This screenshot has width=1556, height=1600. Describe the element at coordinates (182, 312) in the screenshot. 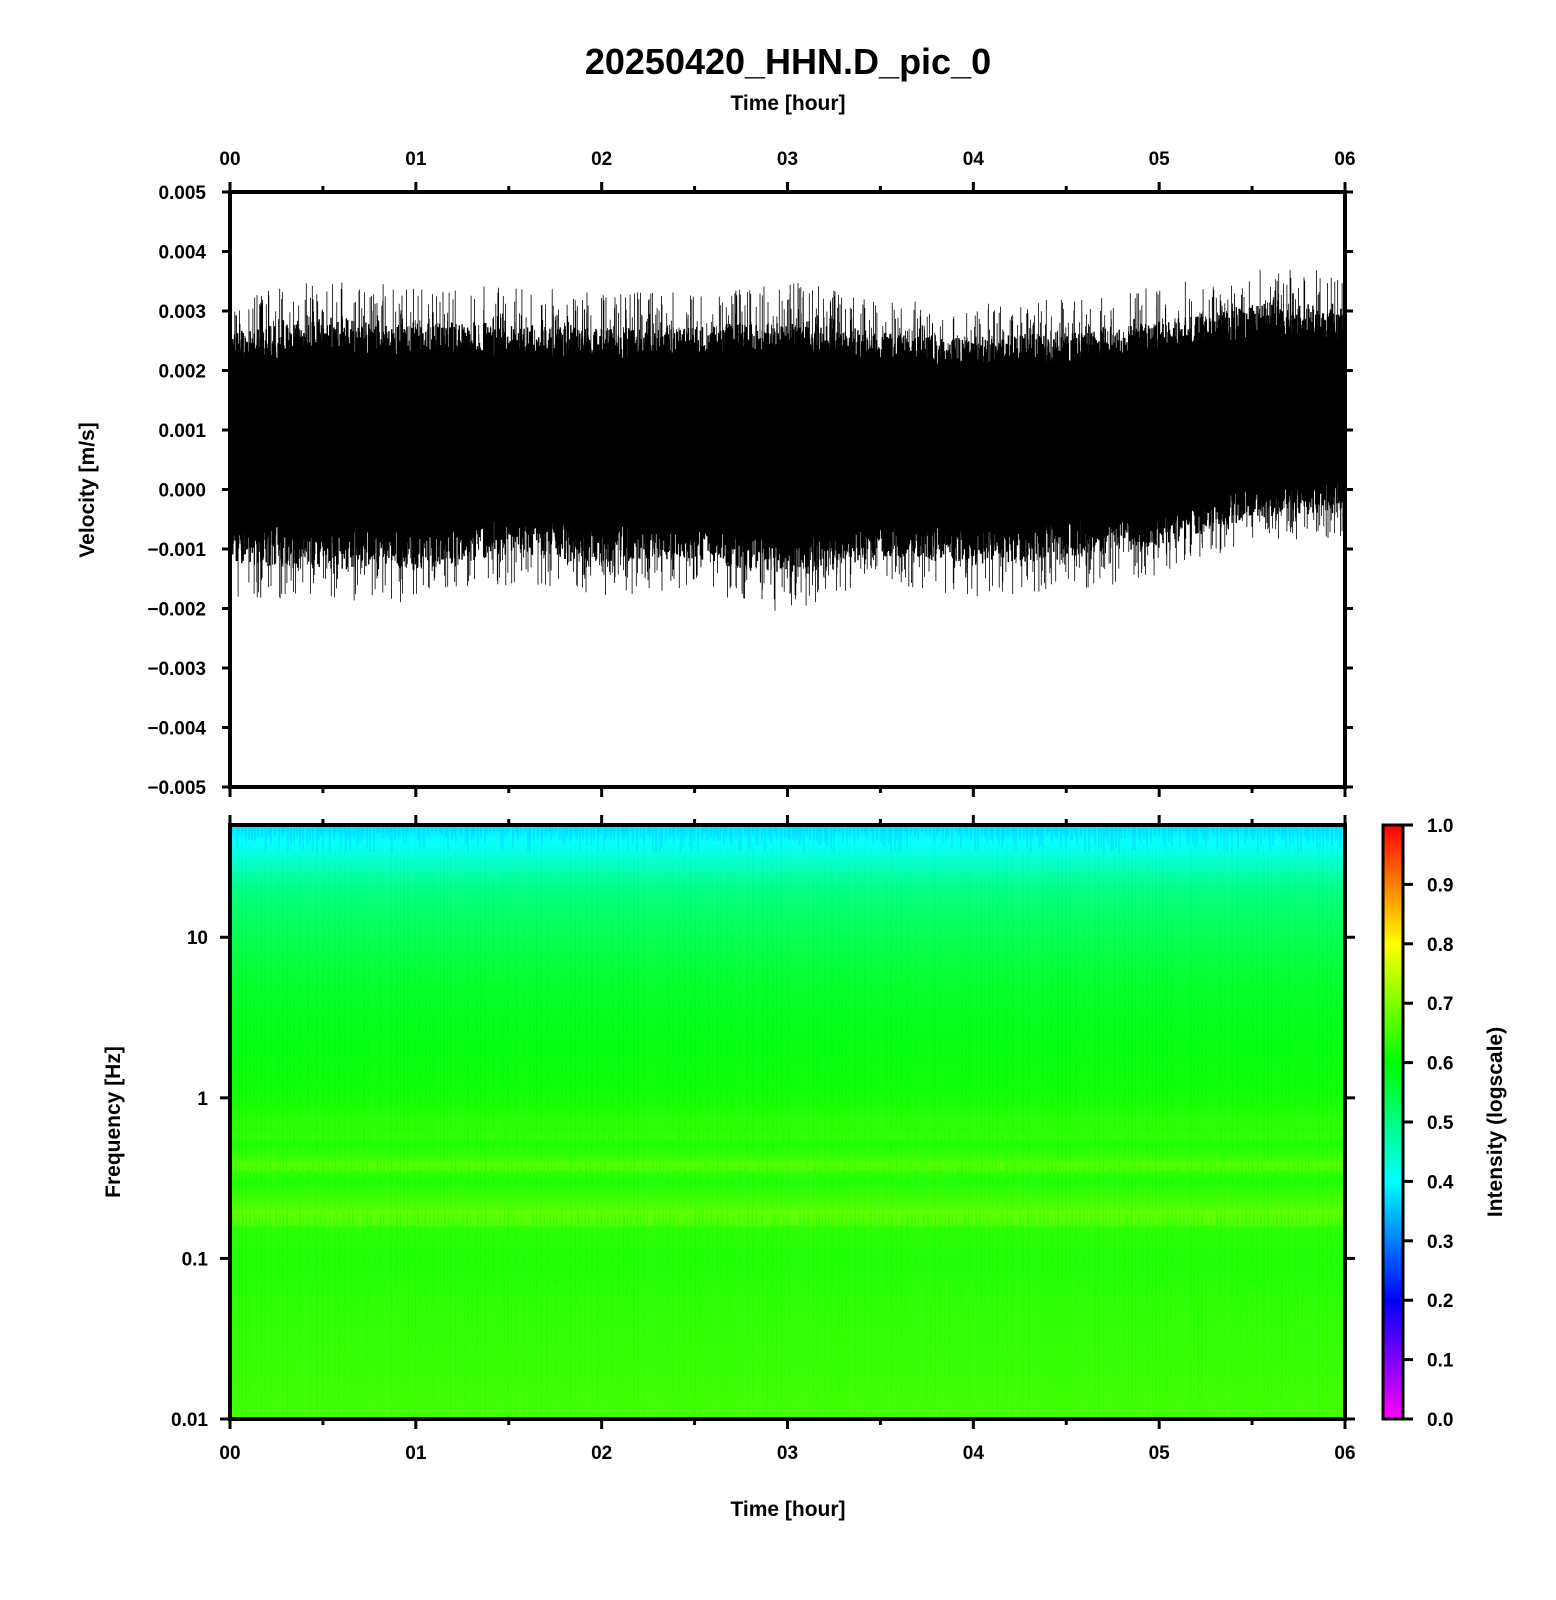

I see `waveform-y-tick-label: 0.003` at that location.